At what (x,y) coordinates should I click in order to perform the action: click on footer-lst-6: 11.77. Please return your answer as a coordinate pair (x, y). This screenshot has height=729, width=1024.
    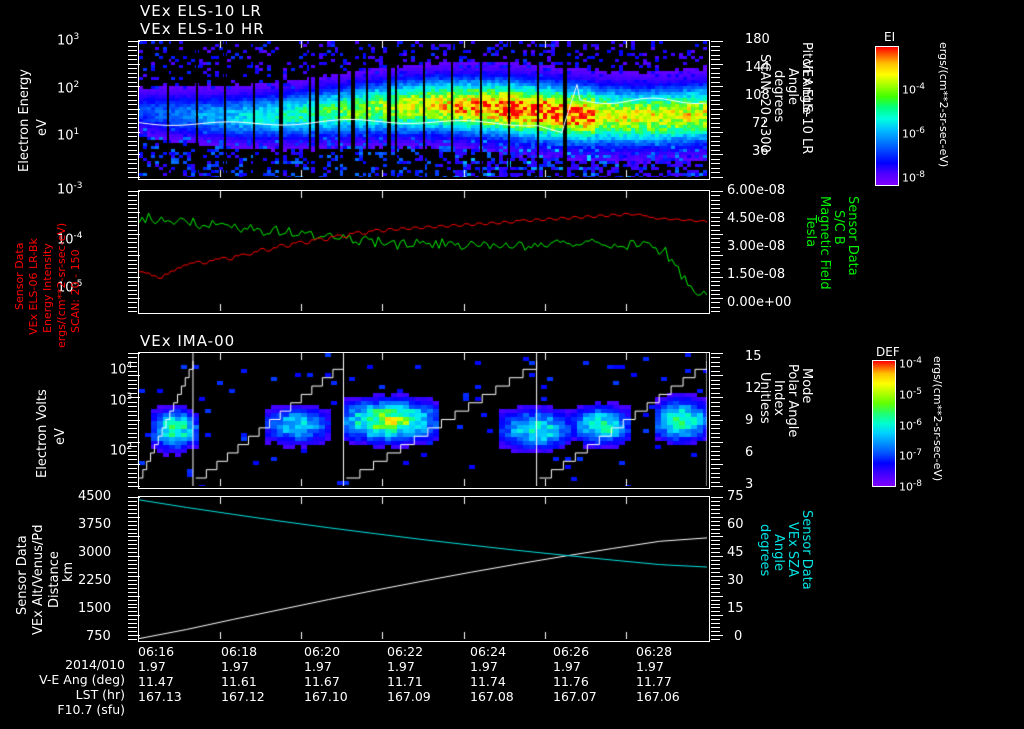
    Looking at the image, I should click on (654, 681).